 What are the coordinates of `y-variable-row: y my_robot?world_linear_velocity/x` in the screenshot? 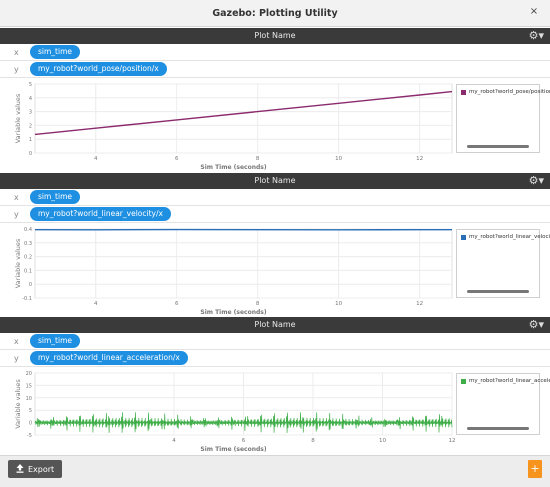 It's located at (275, 214).